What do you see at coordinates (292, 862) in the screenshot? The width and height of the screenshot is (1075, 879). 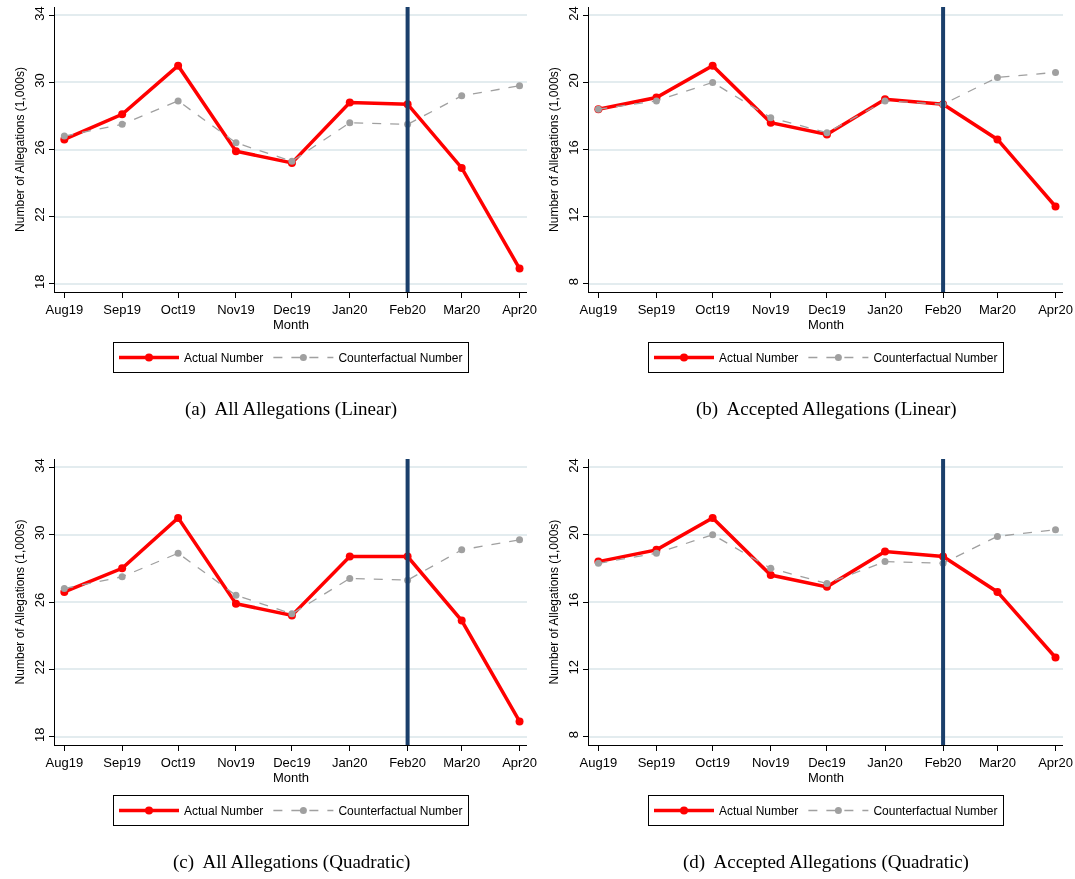 I see `text: (c) All Allegations (Quadratic)` at bounding box center [292, 862].